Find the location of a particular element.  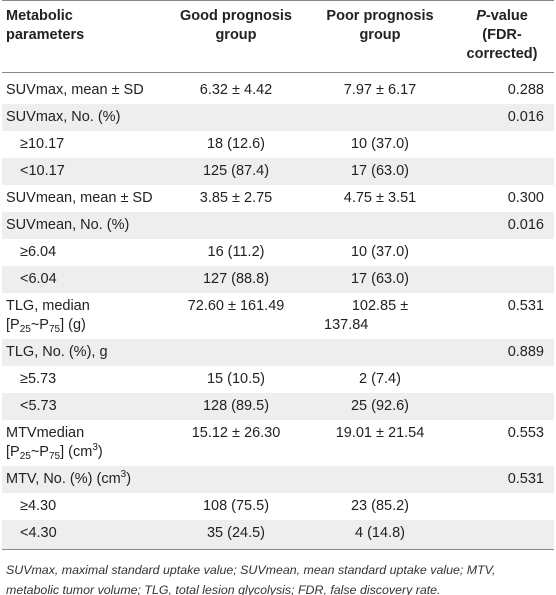

poor-value: 2 (7.4) is located at coordinates (380, 379).